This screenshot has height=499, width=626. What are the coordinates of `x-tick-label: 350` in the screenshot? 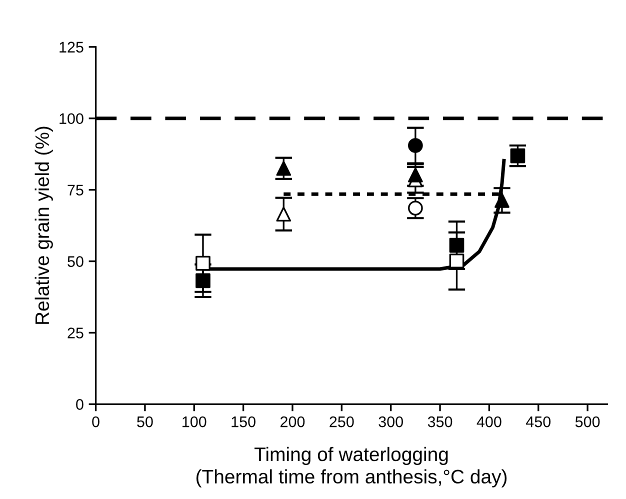 It's located at (440, 422).